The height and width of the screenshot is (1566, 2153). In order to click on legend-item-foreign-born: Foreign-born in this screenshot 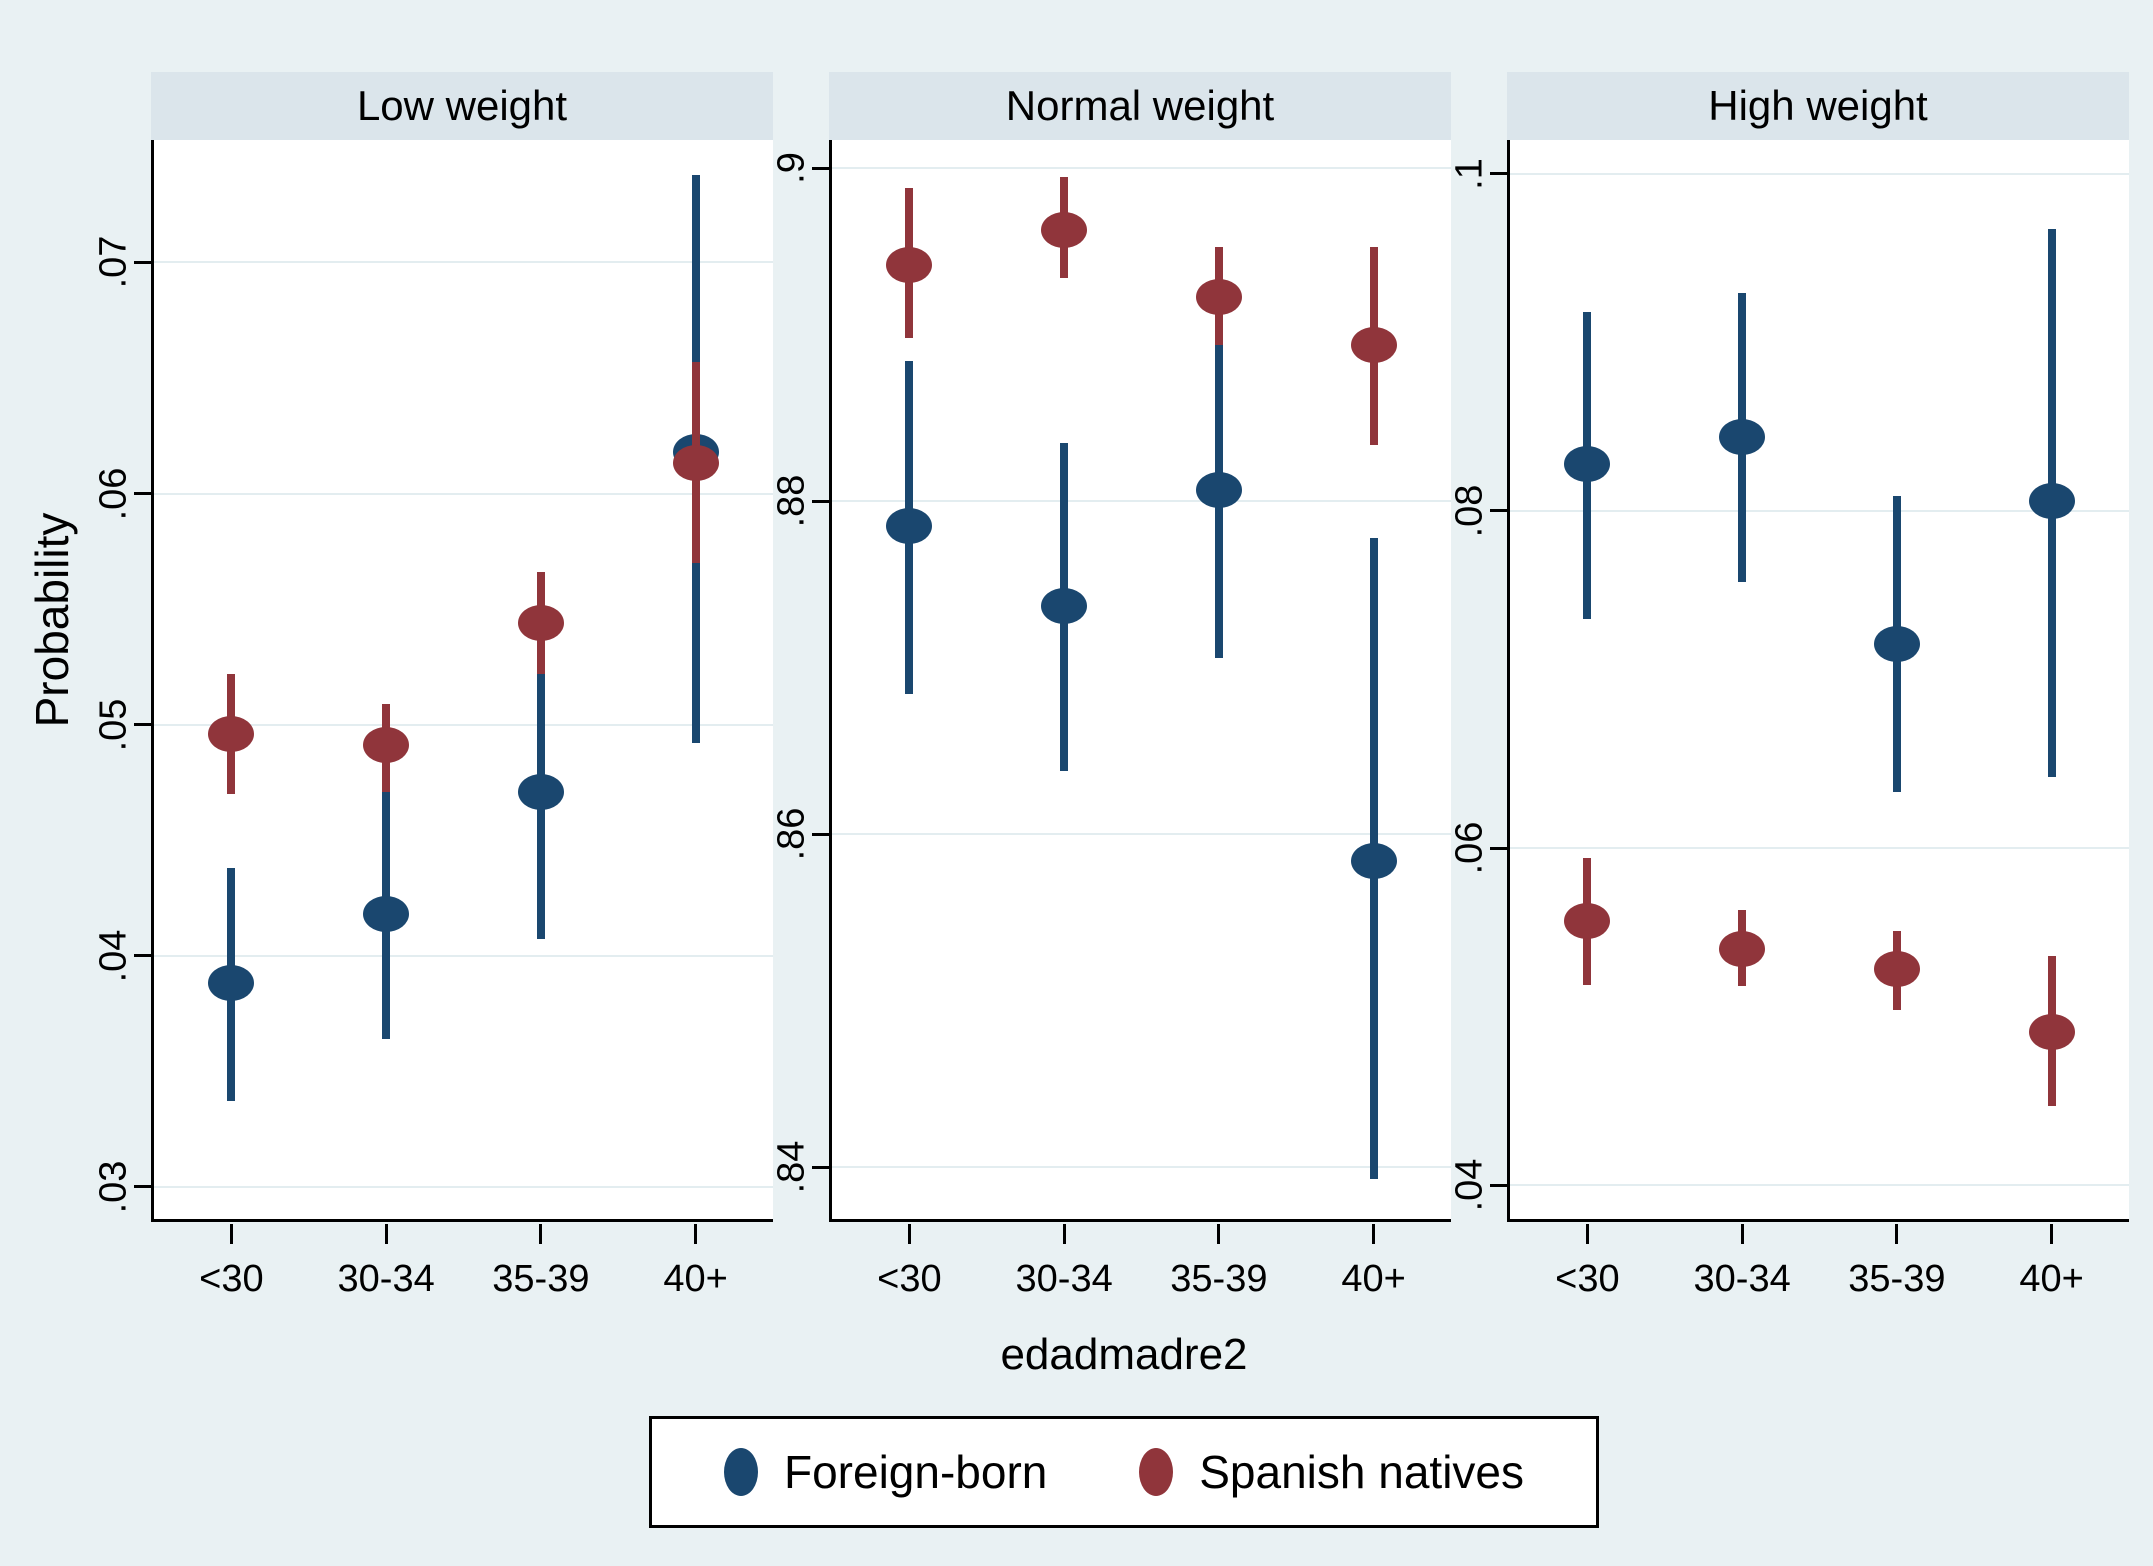, I will do `click(885, 1472)`.